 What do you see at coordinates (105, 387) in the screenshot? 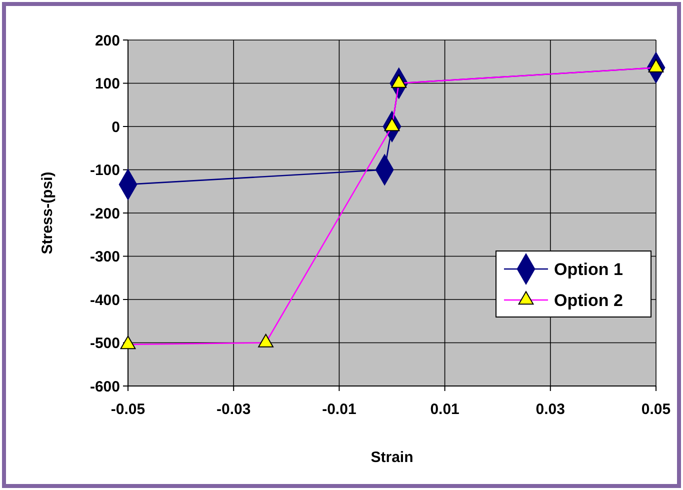
I see `y-tick-label: -600` at bounding box center [105, 387].